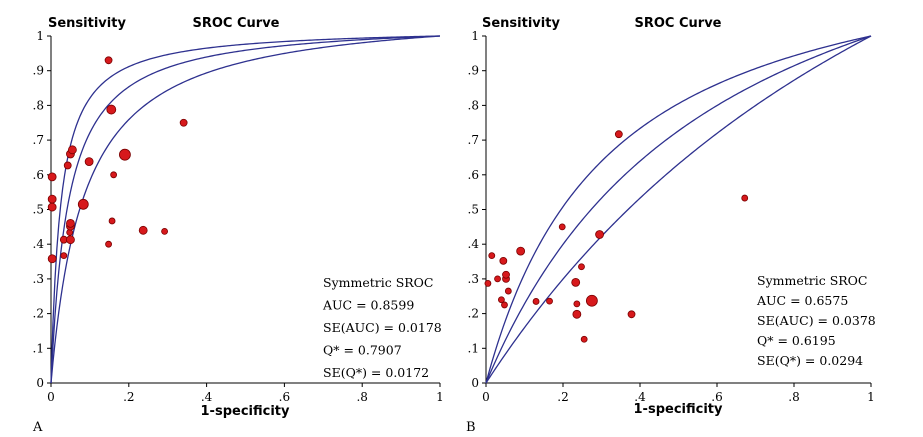 The image size is (923, 437). Describe the element at coordinates (486, 397) in the screenshot. I see `x-tick-label: 0` at that location.